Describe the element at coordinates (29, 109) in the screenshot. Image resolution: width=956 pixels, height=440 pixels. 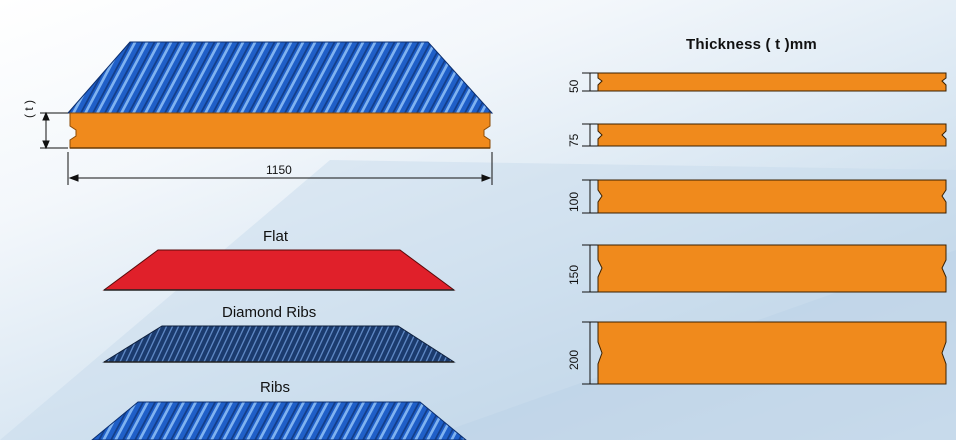
I see `thickness-symbol-label: ( t )` at that location.